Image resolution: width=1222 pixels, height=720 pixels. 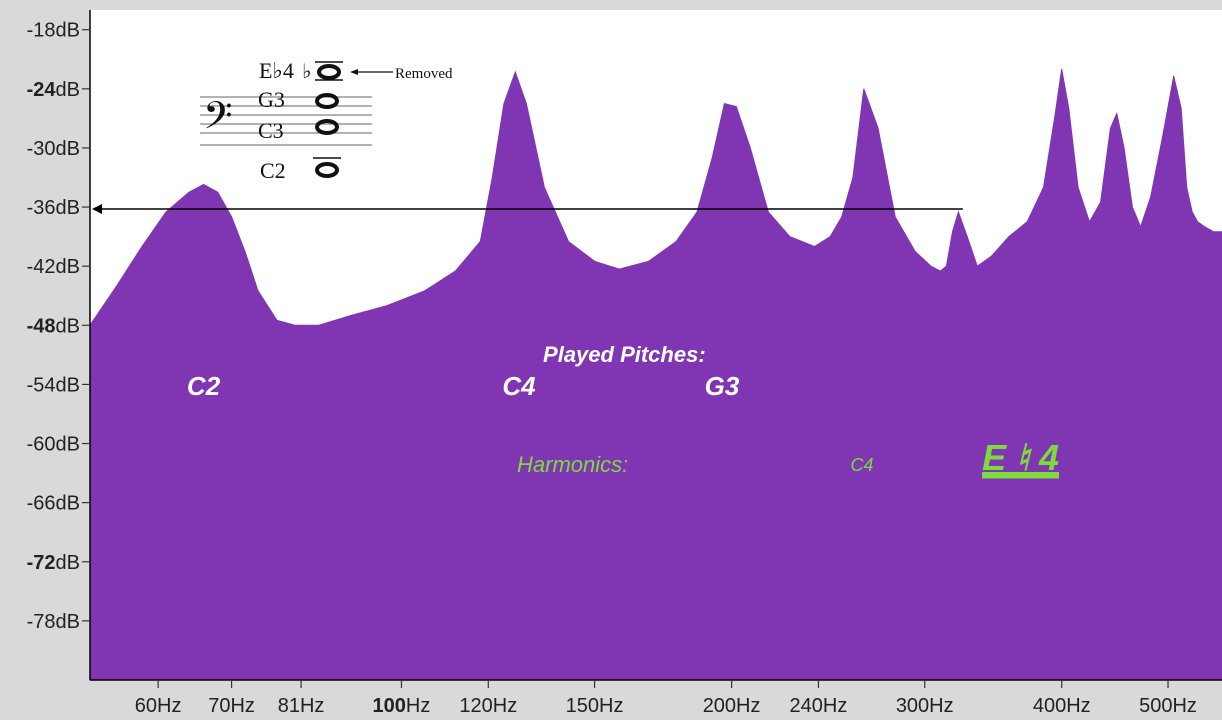 What do you see at coordinates (301, 706) in the screenshot?
I see `x-tick-label: 81Hz` at bounding box center [301, 706].